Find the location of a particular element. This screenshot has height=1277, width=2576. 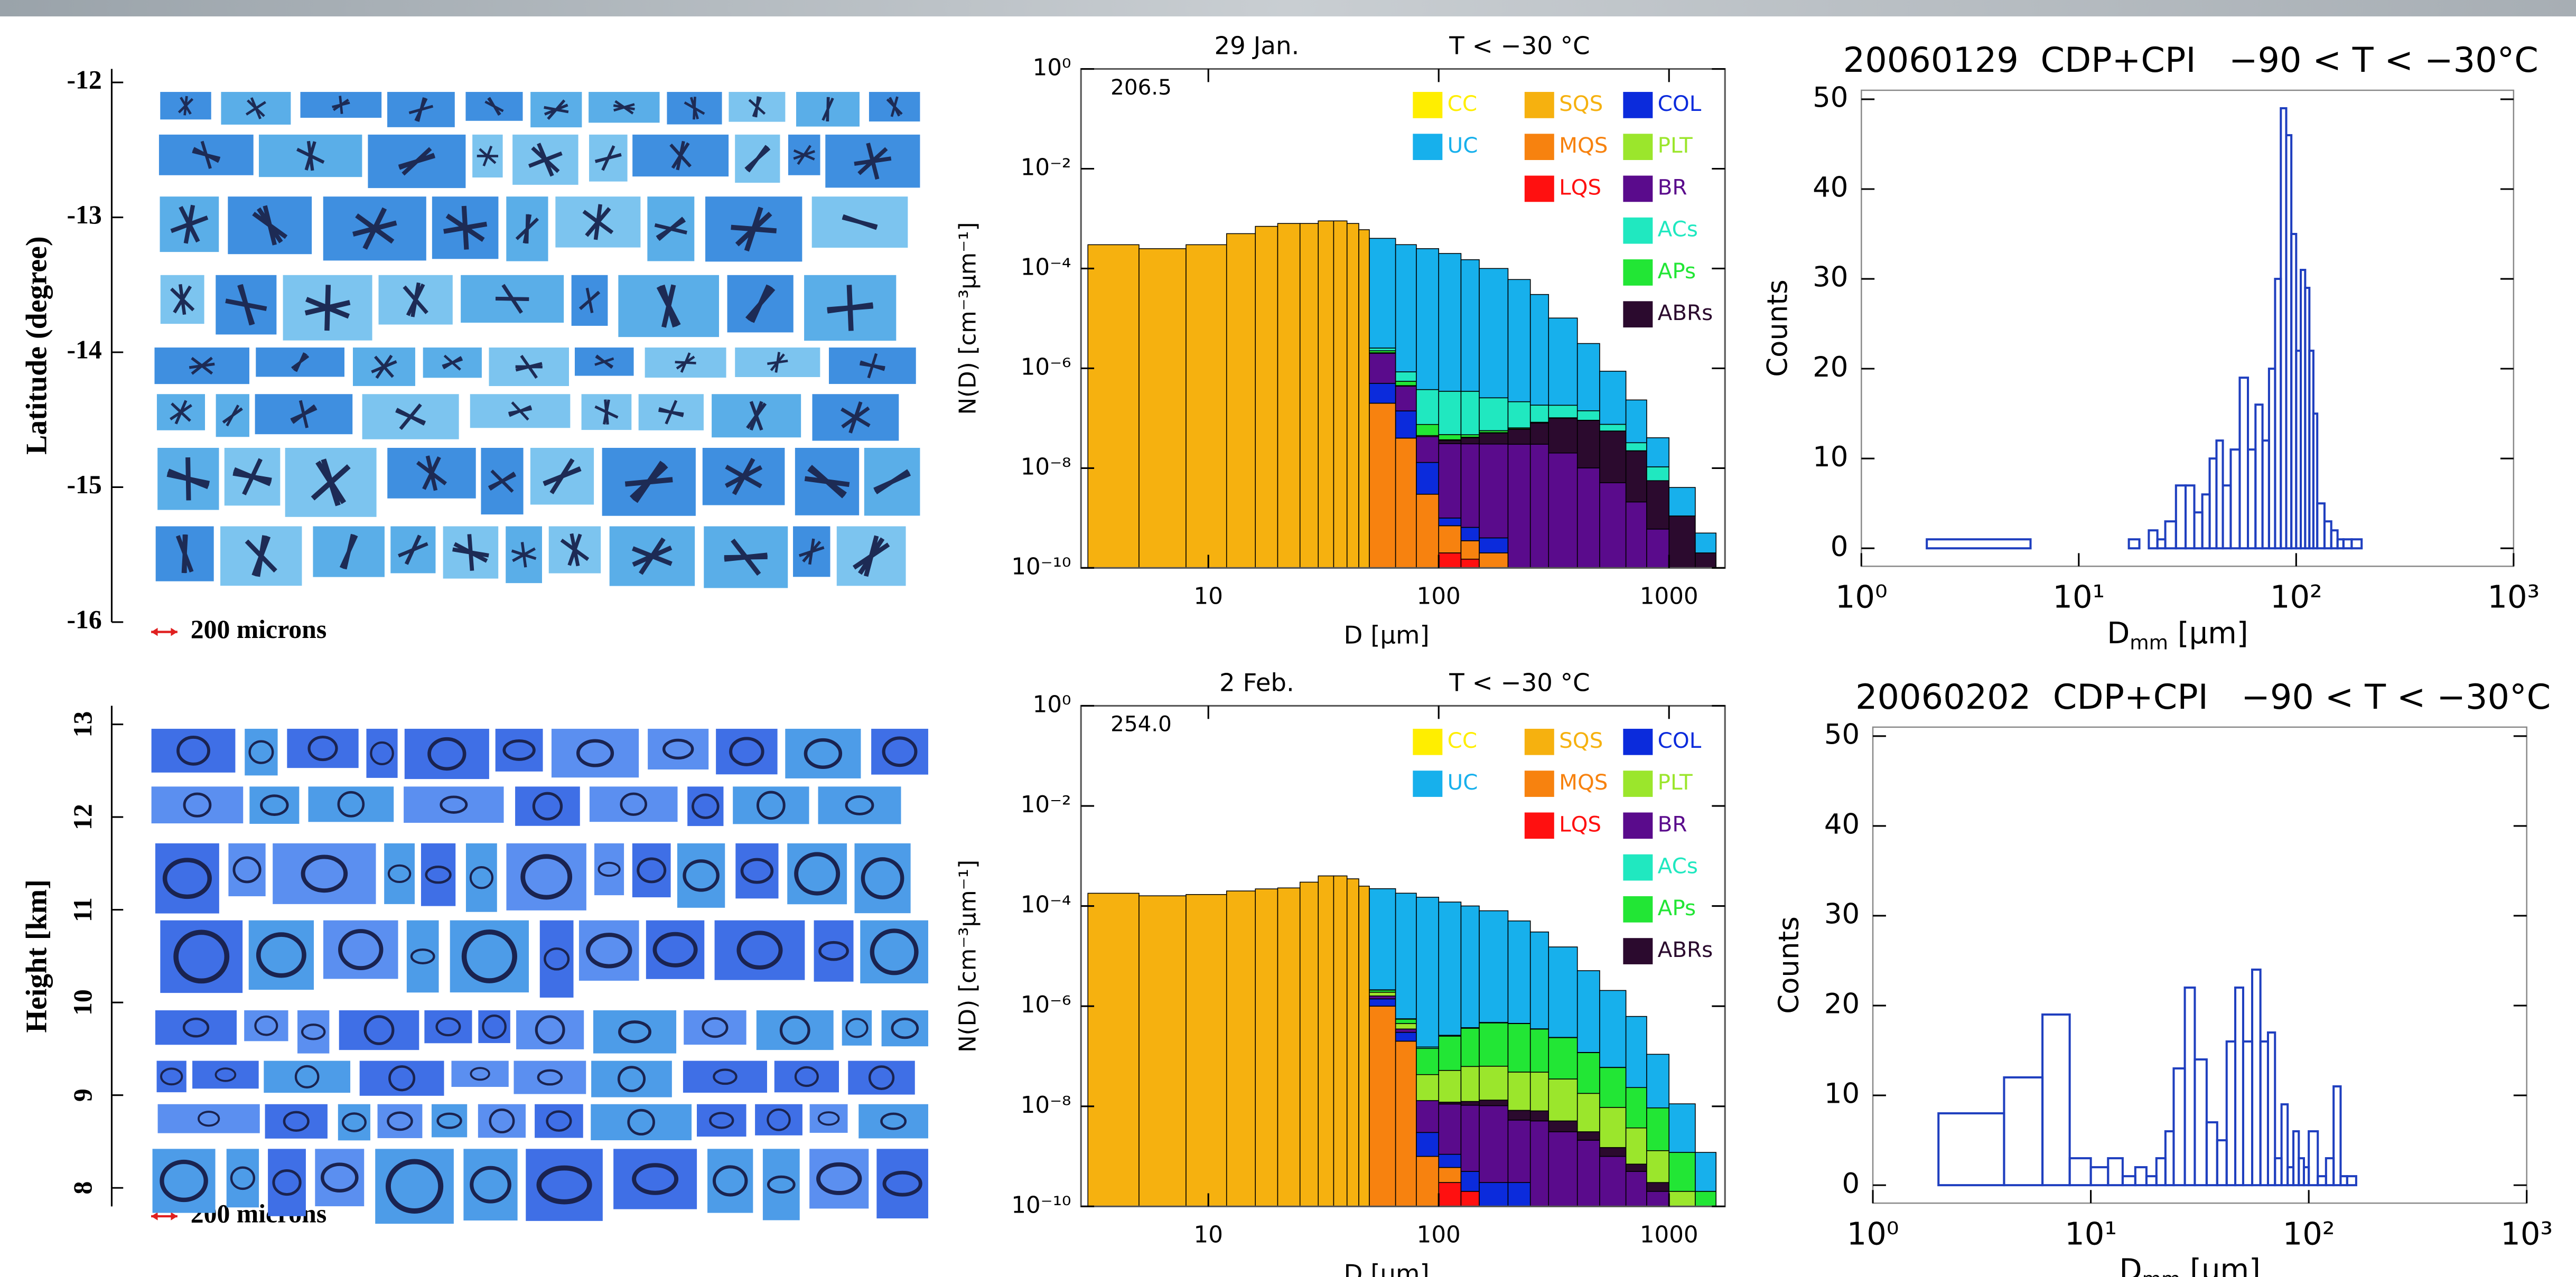

particle-images is located at coordinates (539, 976).